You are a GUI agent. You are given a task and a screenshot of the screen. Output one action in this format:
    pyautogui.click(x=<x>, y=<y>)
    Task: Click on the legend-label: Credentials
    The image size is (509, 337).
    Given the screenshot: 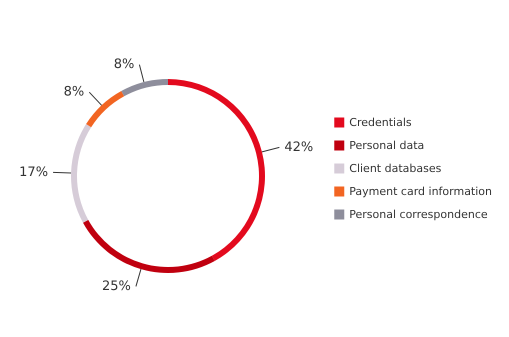 What is the action you would take?
    pyautogui.click(x=380, y=122)
    